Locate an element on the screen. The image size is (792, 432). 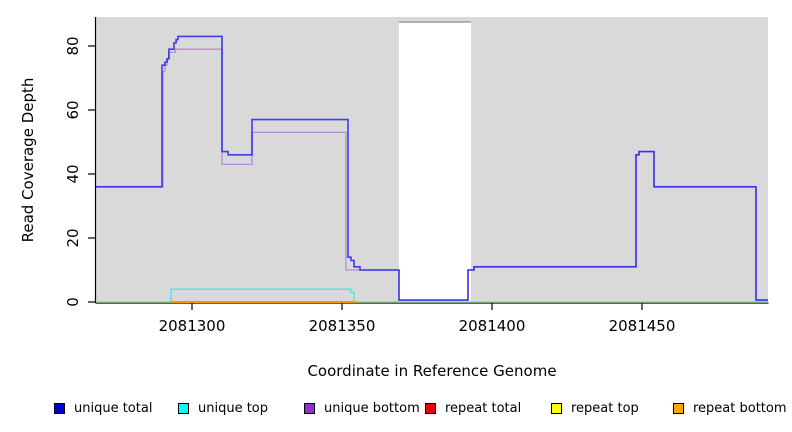
legend-label: repeat top is located at coordinates (605, 408).